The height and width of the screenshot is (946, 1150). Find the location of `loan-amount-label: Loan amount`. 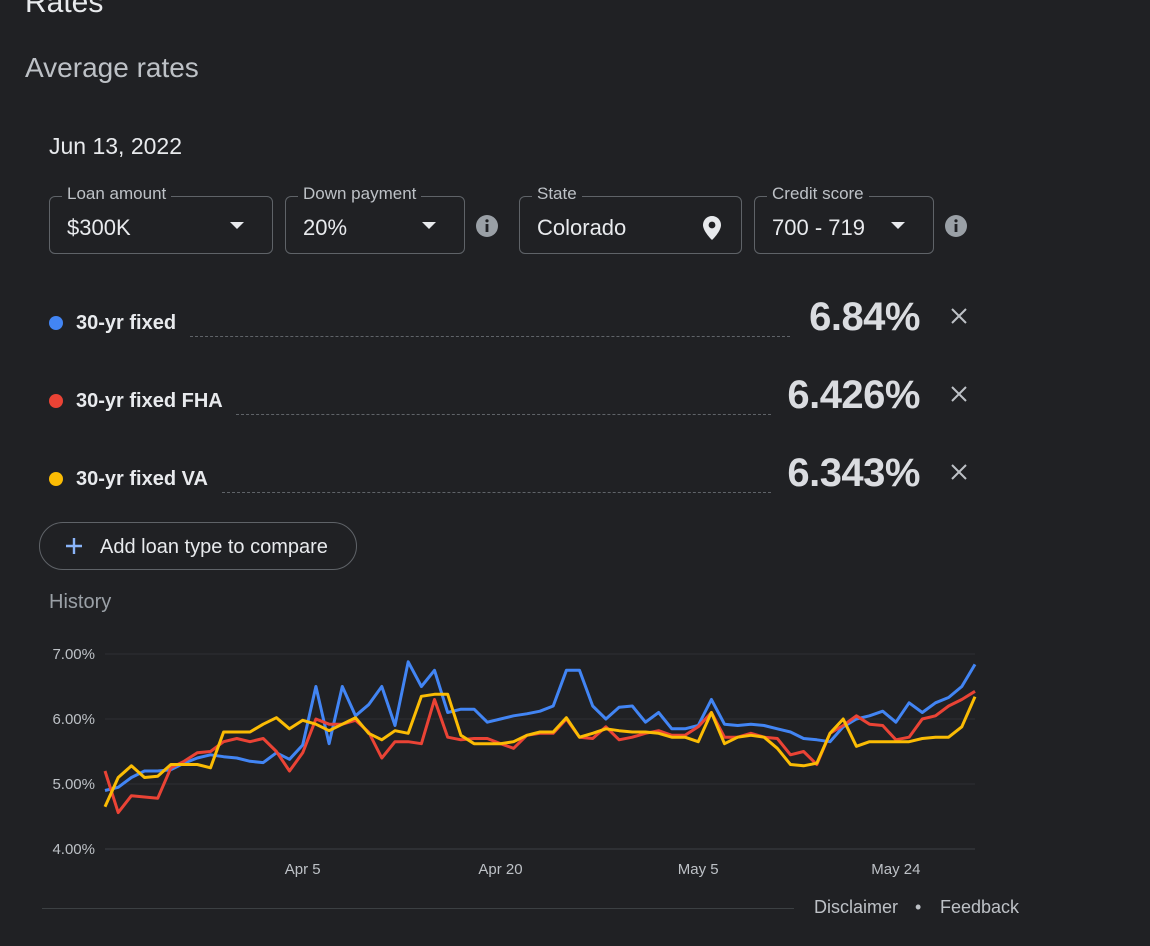

loan-amount-label: Loan amount is located at coordinates (117, 194).